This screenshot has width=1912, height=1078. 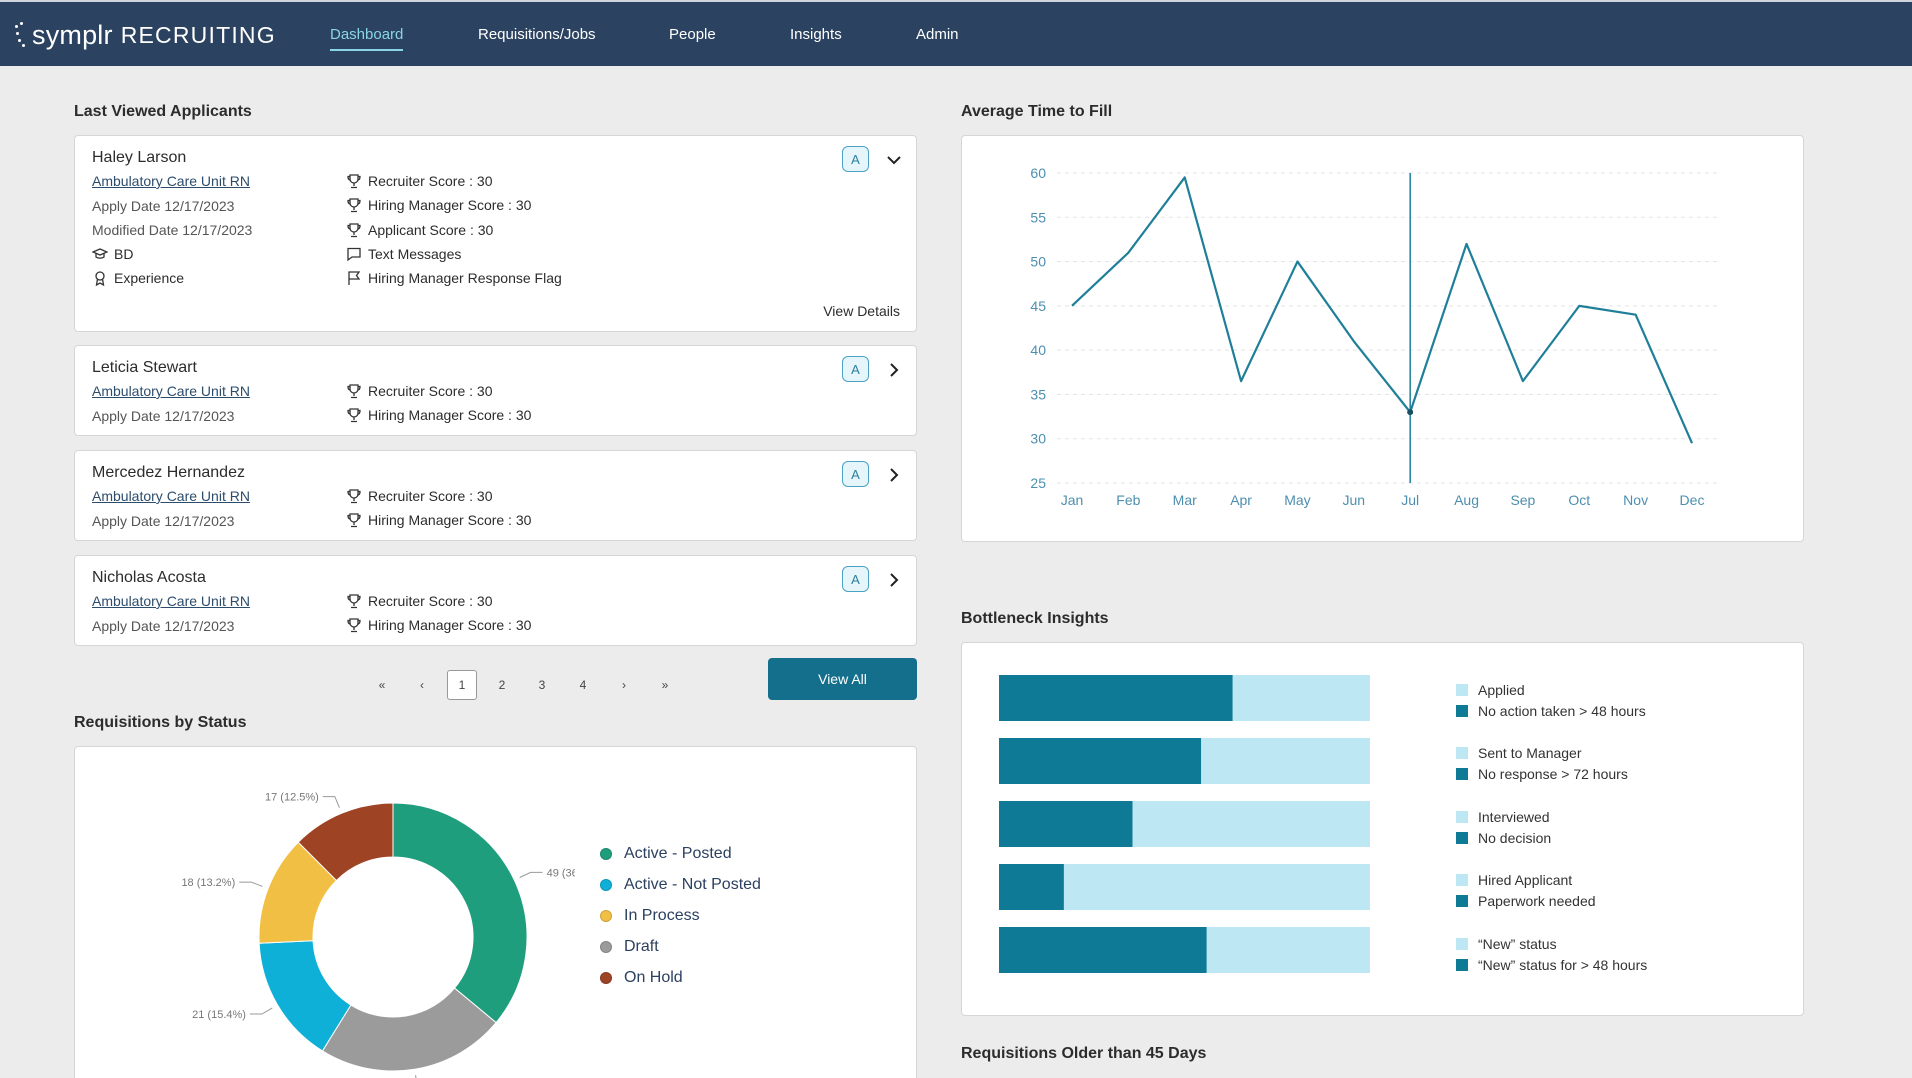 What do you see at coordinates (139, 157) in the screenshot?
I see `applicant-name: Haley Larson` at bounding box center [139, 157].